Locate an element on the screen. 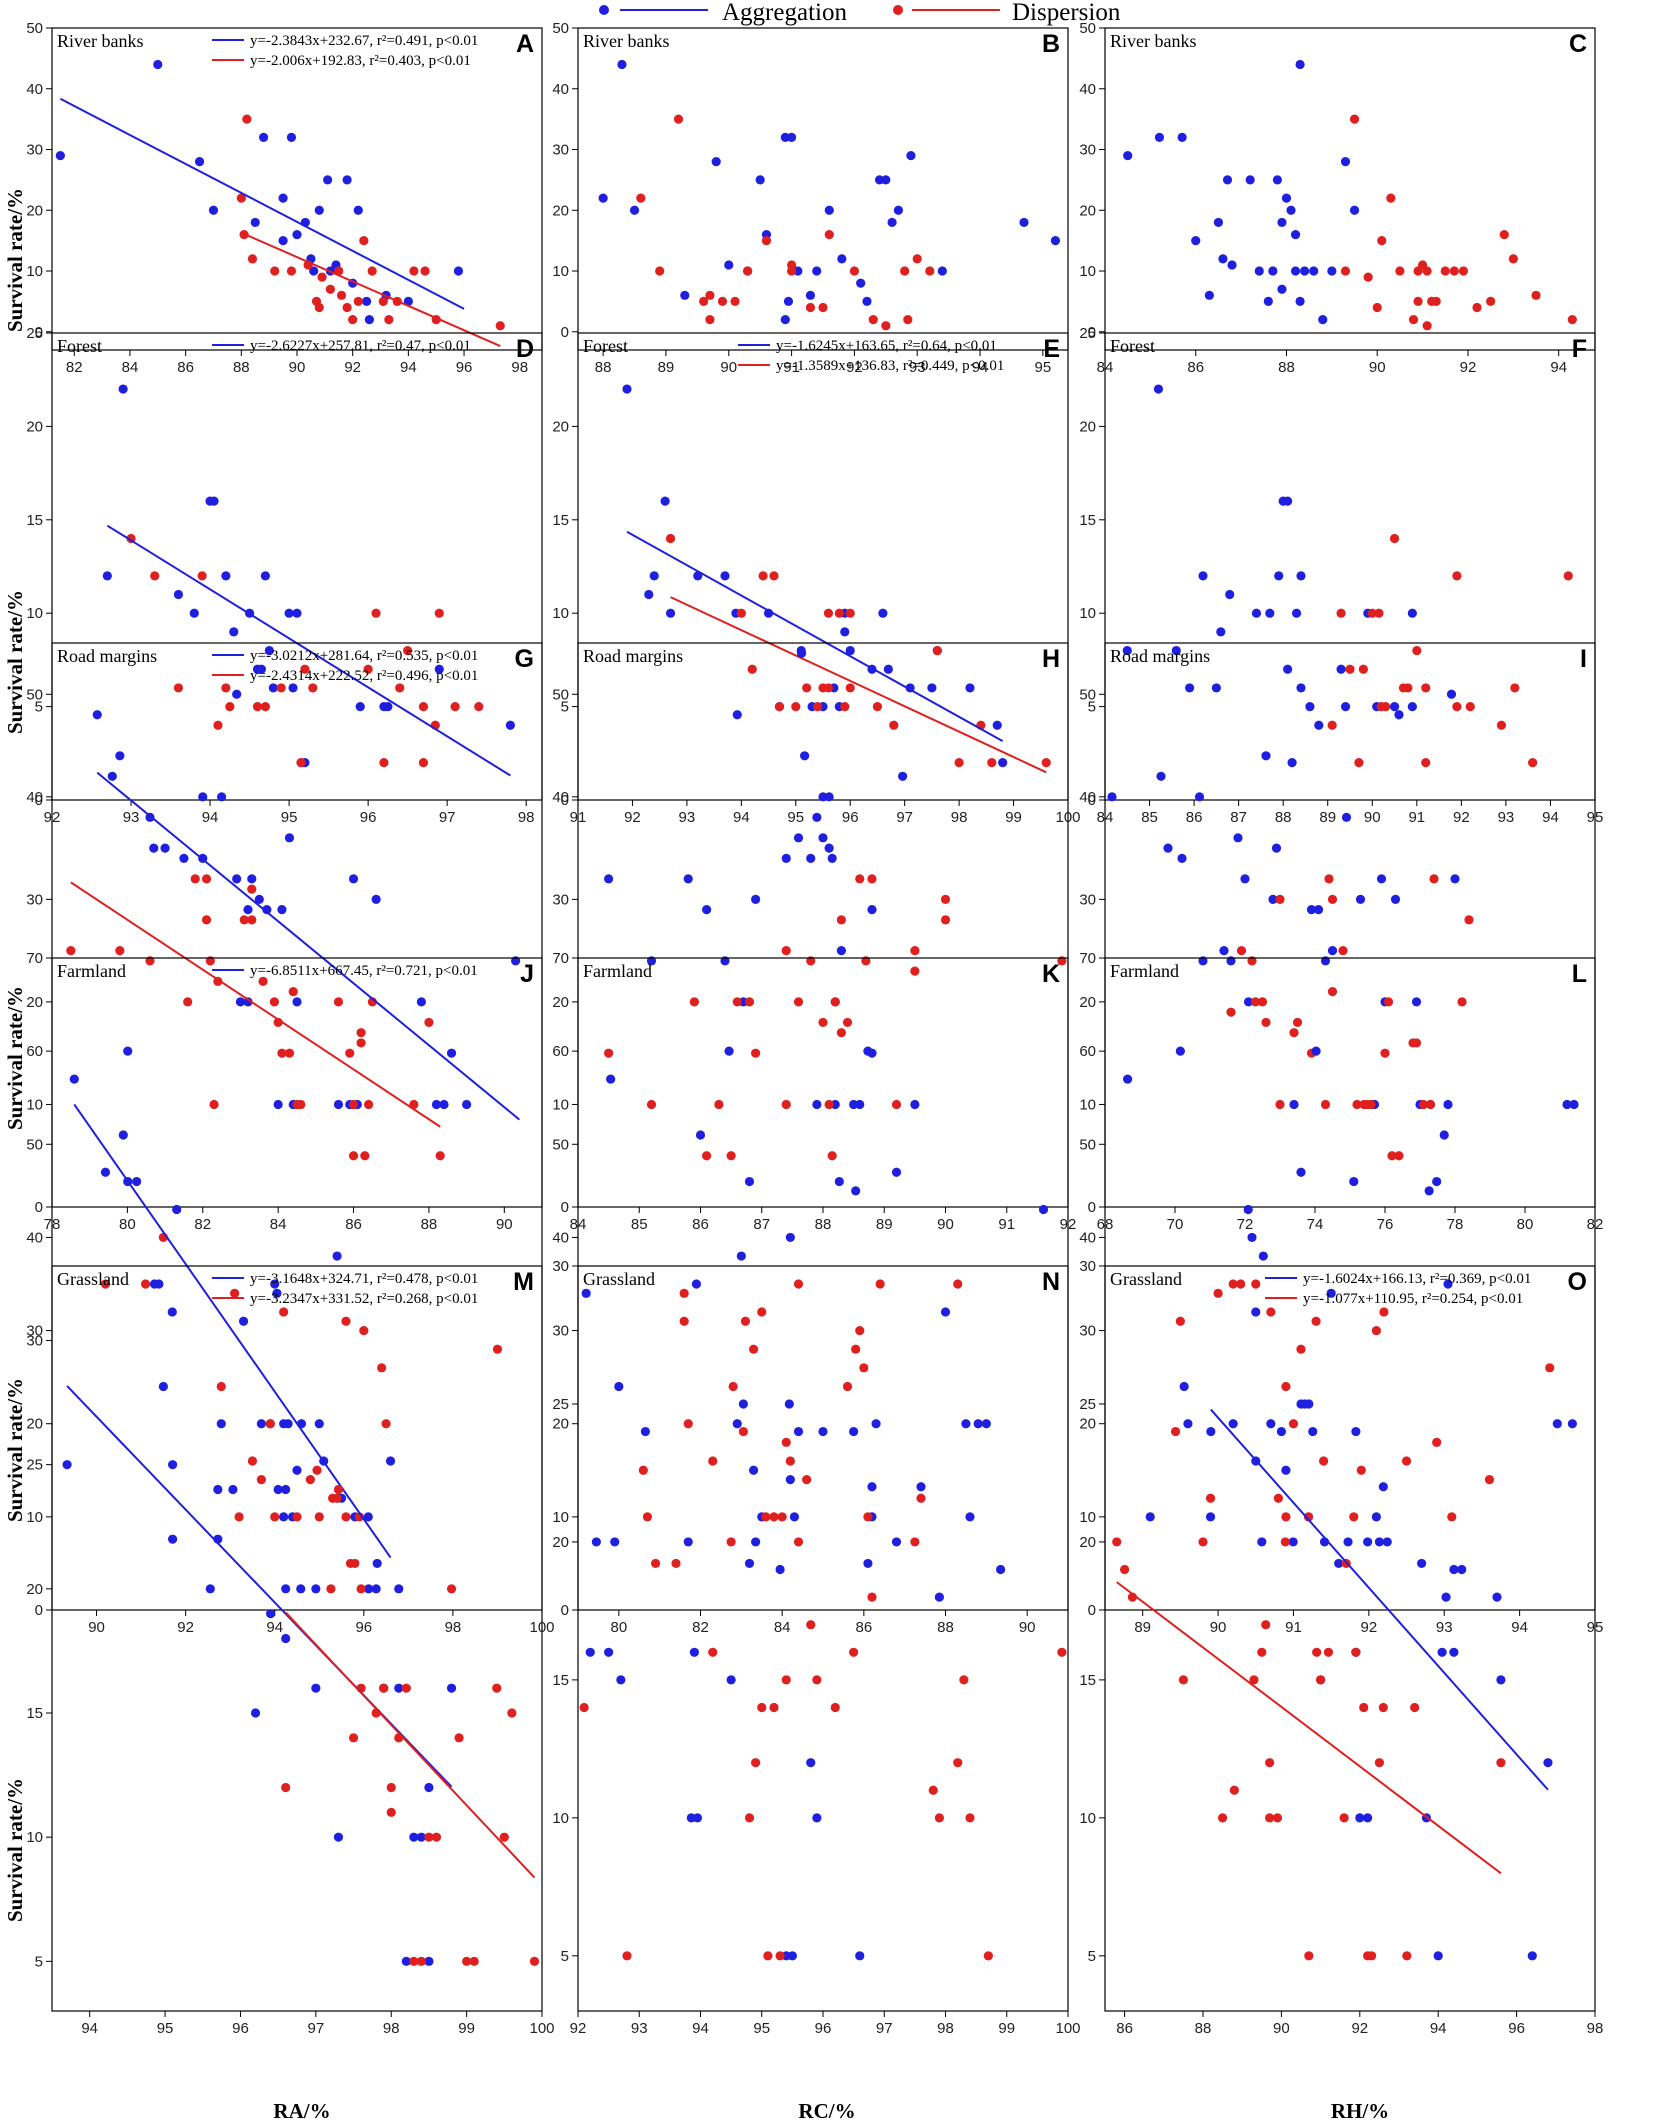  y-tick-label: 50 is located at coordinates (1087, 694).